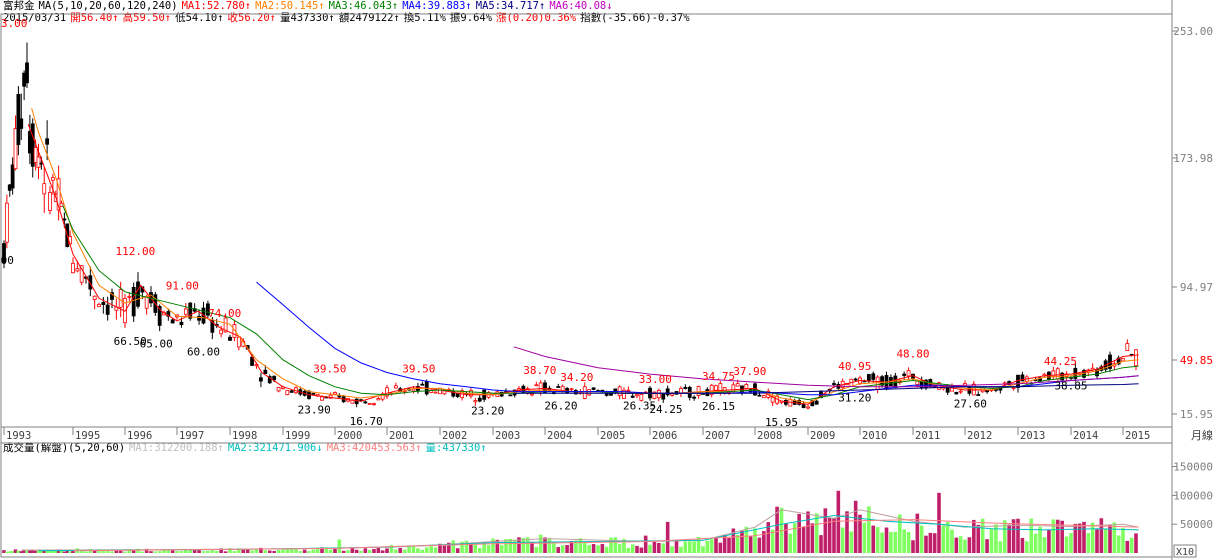 This screenshot has width=1217, height=560. What do you see at coordinates (94, 18) in the screenshot?
I see `info-open: 開56.40↑` at bounding box center [94, 18].